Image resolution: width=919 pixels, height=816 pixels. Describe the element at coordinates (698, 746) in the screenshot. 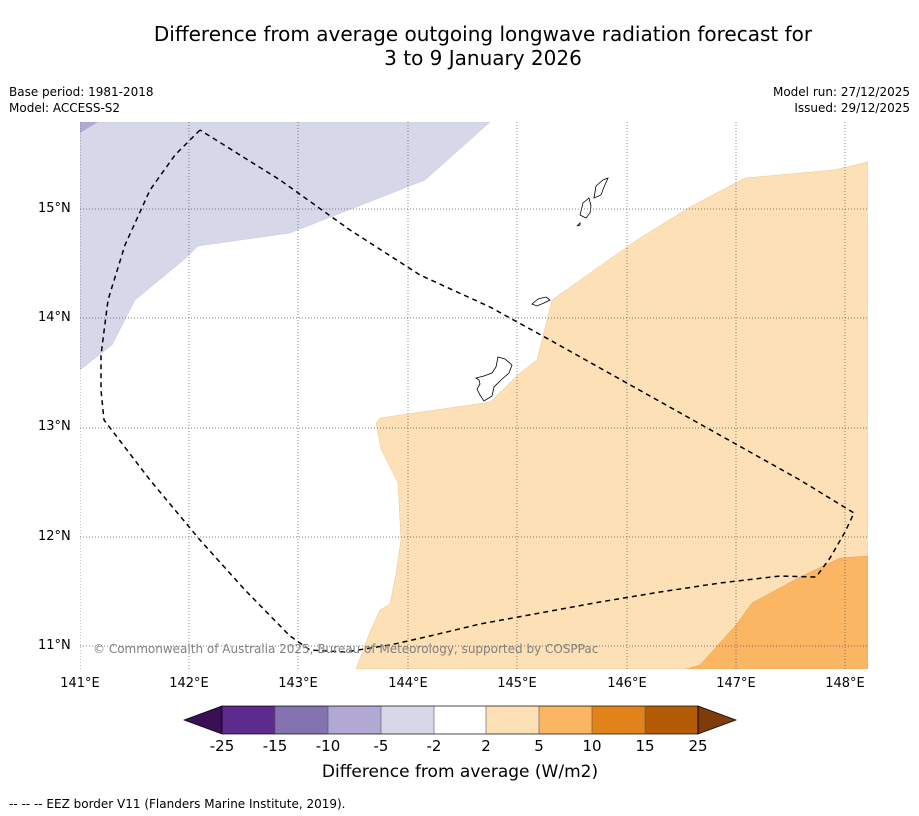

I see `colorbar-label-25: 25` at that location.